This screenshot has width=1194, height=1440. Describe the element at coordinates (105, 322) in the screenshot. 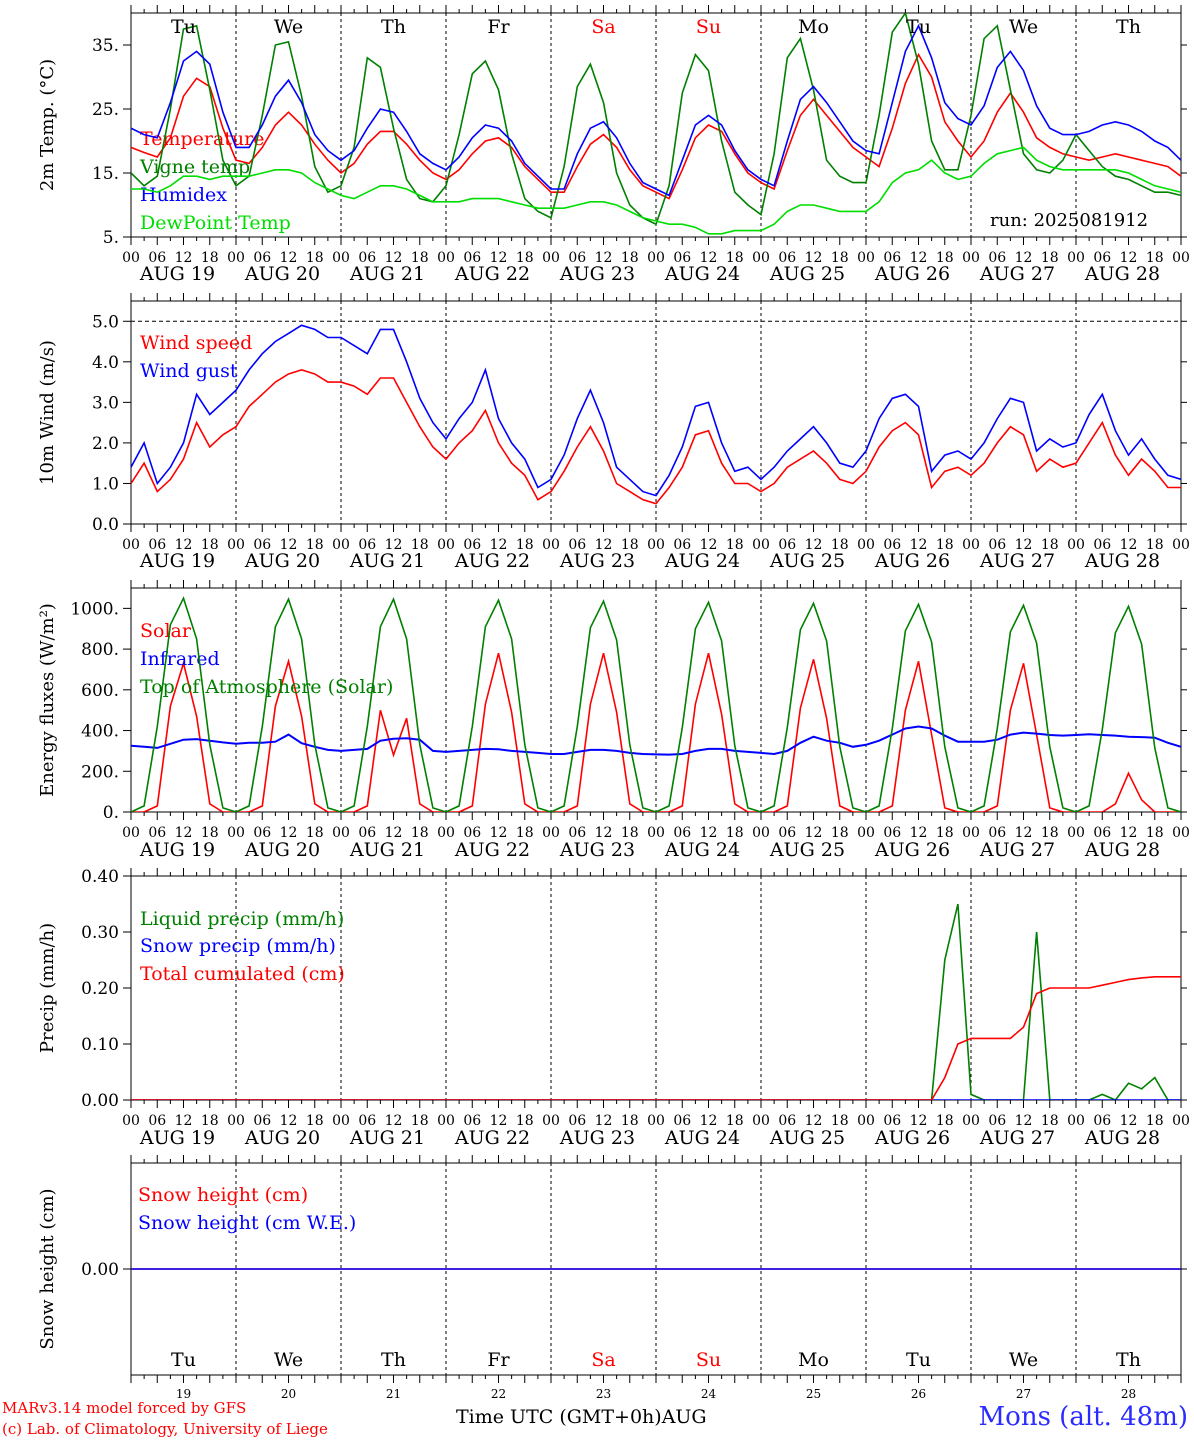

I see `y-tick-label: 5.0` at that location.